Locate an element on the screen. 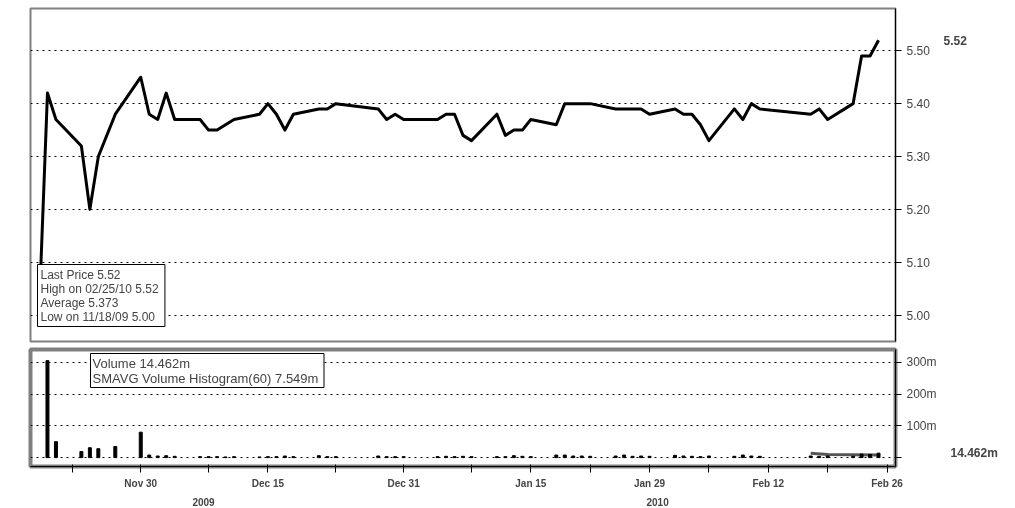 This screenshot has height=508, width=1015. y-tick-label: 5.40 is located at coordinates (918, 104).